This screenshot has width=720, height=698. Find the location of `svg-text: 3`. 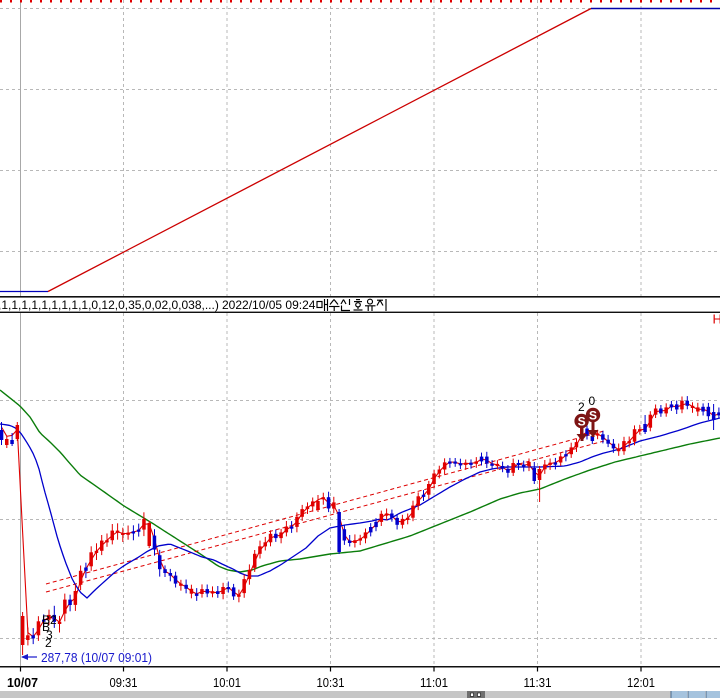

svg-text: 3 is located at coordinates (49, 635).